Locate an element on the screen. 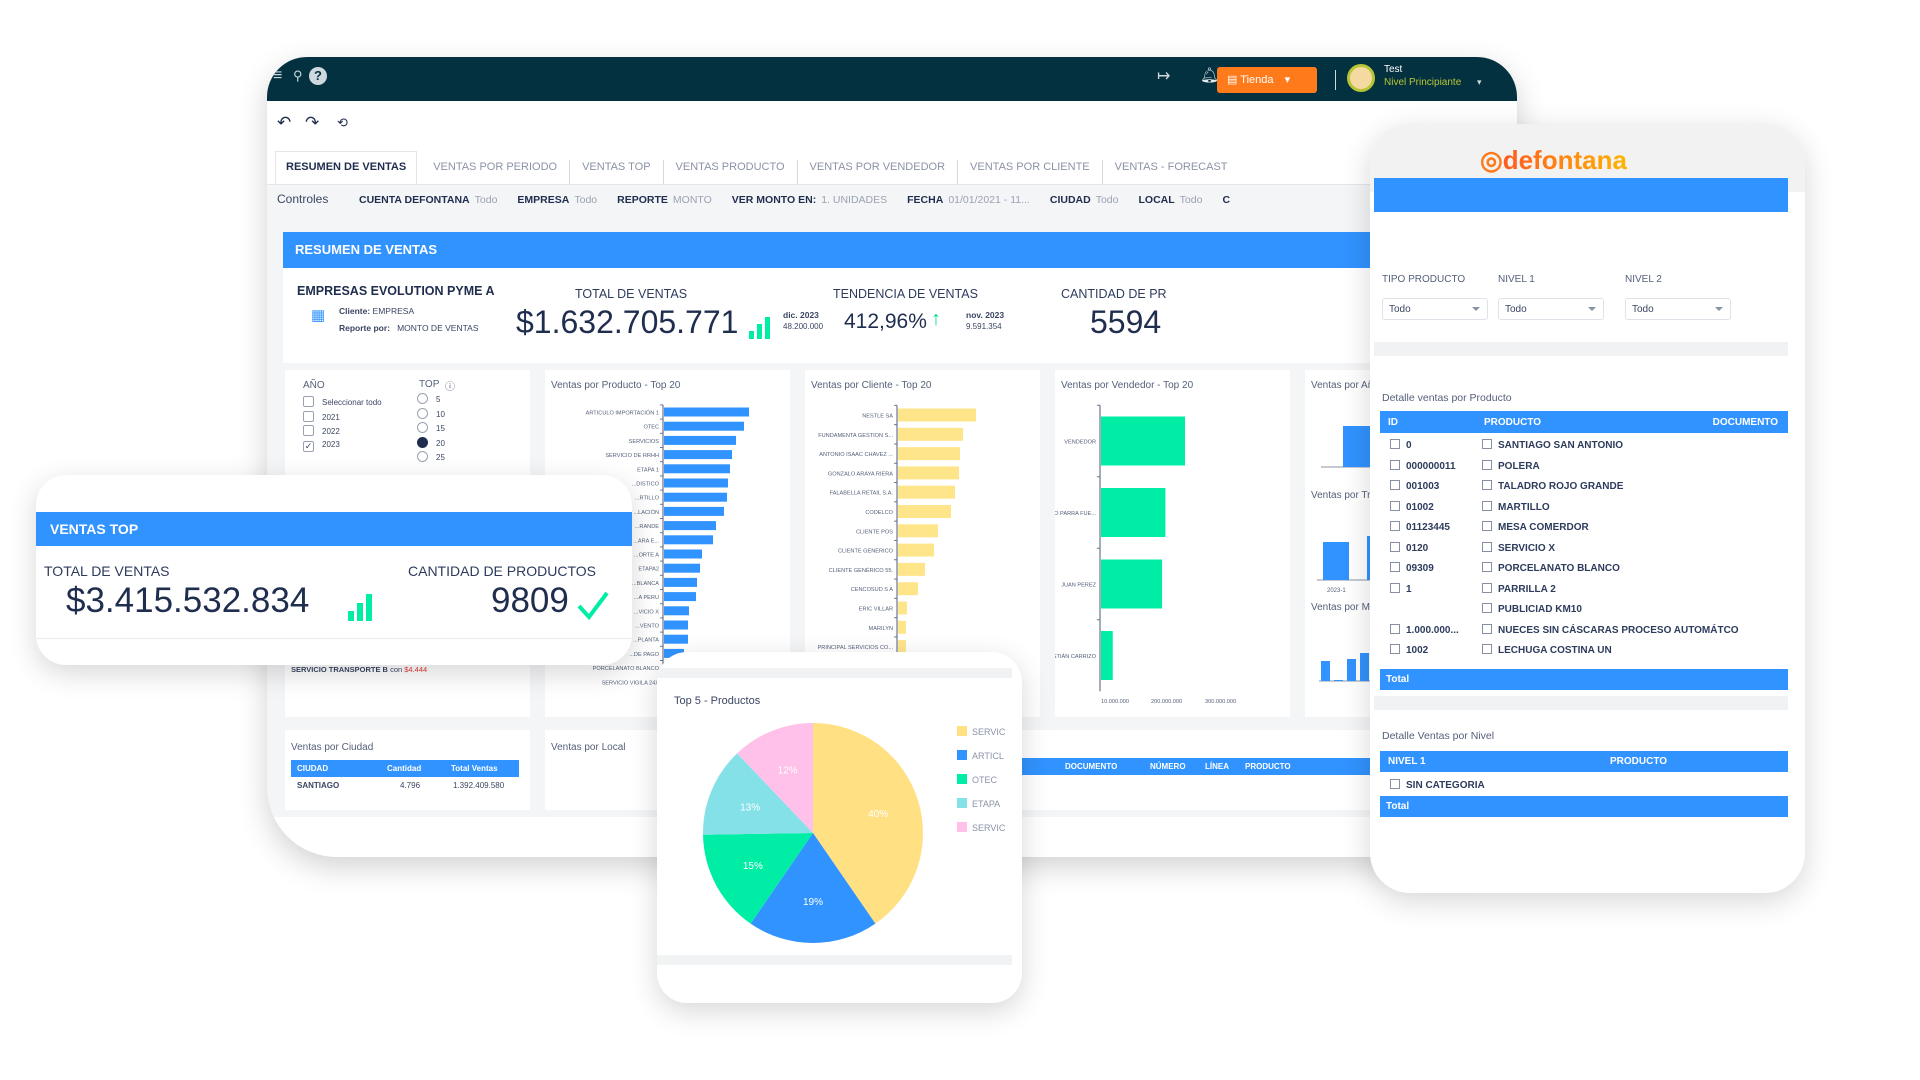 This screenshot has width=1920, height=1080. tab-resumen-de-ventas: RESUMEN DE VENTAS is located at coordinates (346, 167).